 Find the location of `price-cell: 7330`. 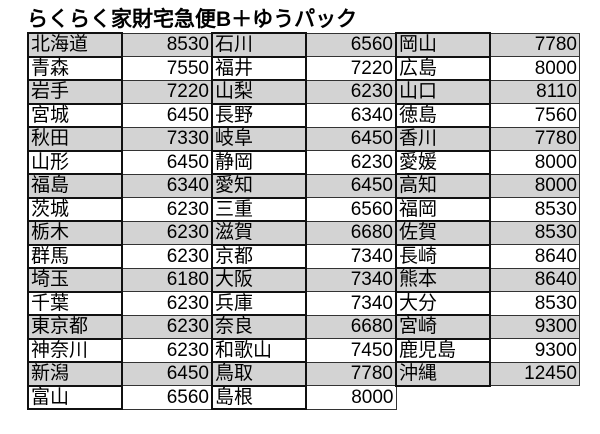

price-cell: 7330 is located at coordinates (167, 138).